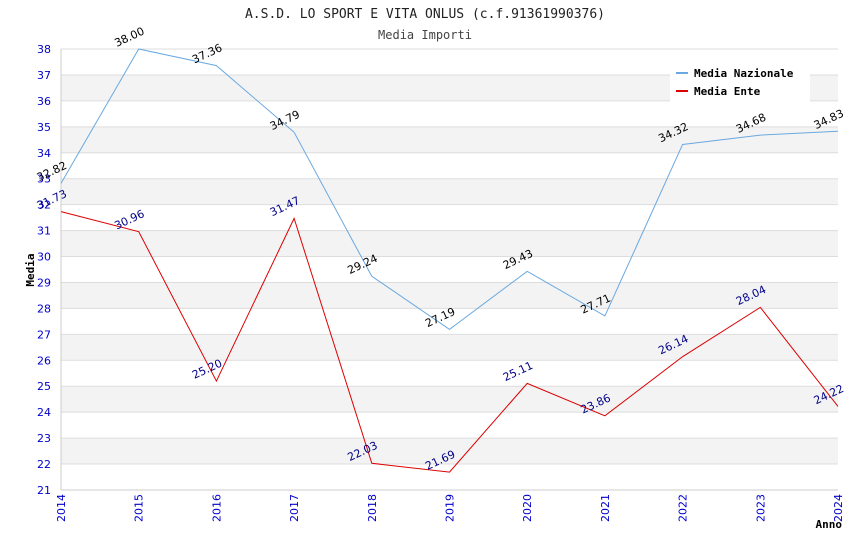 Image resolution: width=850 pixels, height=555 pixels. I want to click on y-tick-label: 26, so click(44, 360).